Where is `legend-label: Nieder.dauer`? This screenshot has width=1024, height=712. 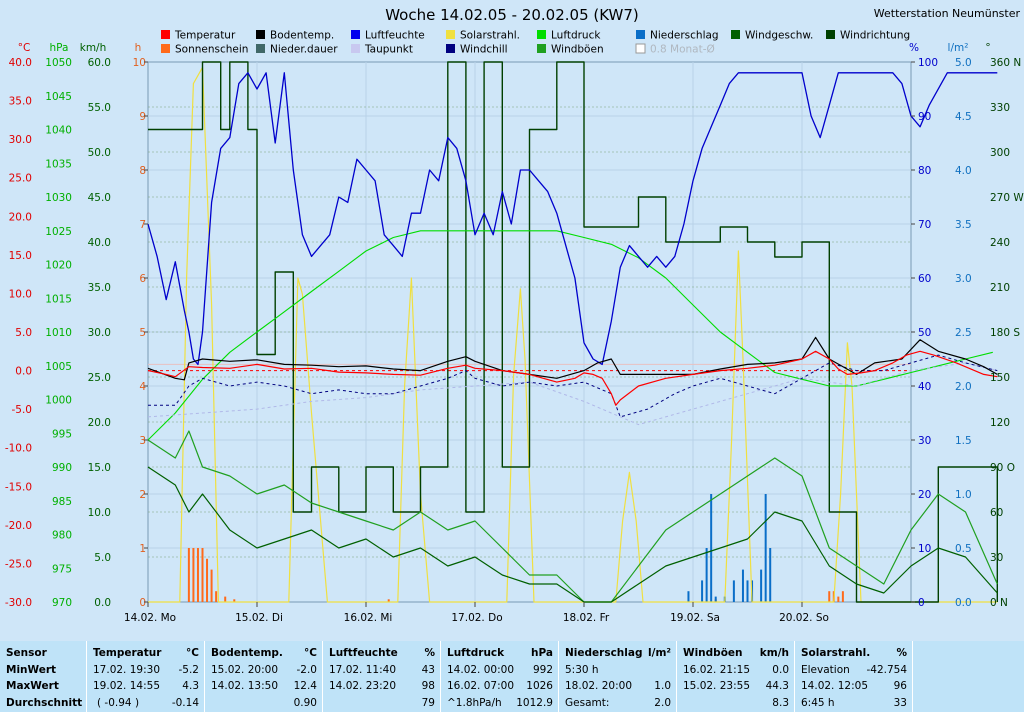 legend-label: Nieder.dauer is located at coordinates (304, 50).